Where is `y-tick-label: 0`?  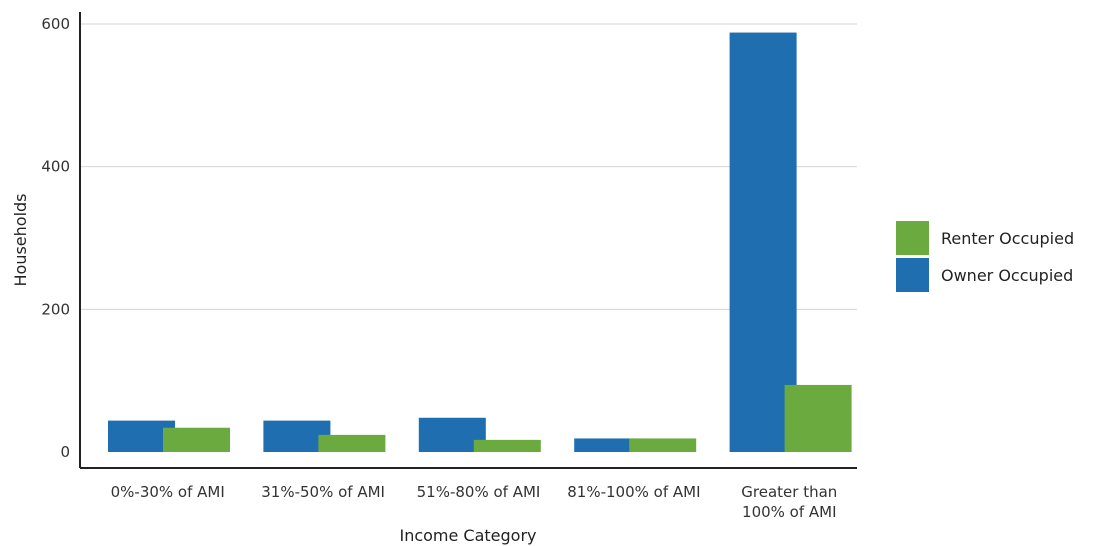 y-tick-label: 0 is located at coordinates (65, 452).